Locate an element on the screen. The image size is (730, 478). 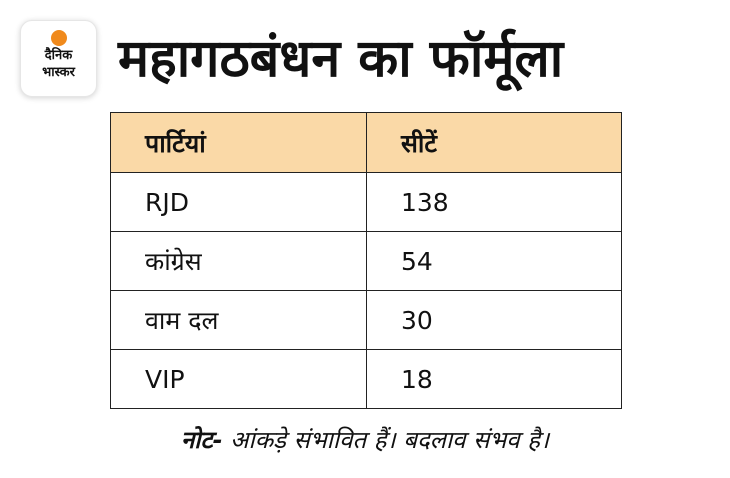
header-seats: सीटें is located at coordinates (494, 142).